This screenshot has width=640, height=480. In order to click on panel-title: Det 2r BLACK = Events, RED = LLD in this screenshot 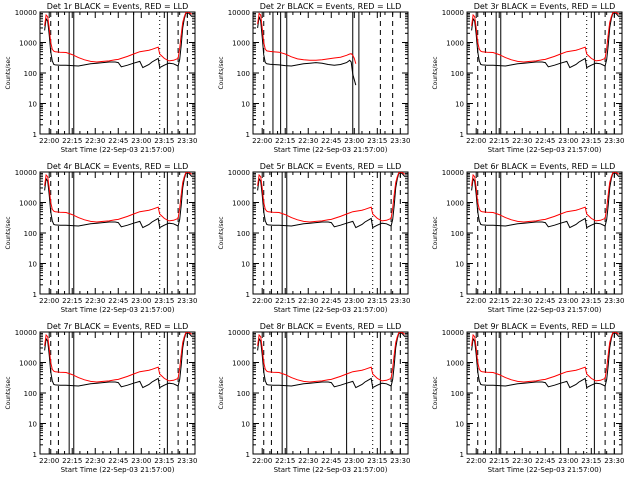, I will do `click(331, 6)`.